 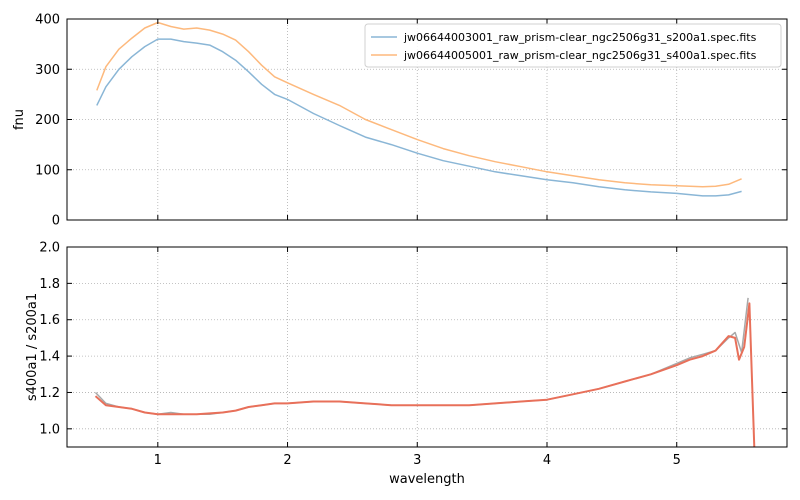 I want to click on y-tick-label: 1.6, so click(x=49, y=320).